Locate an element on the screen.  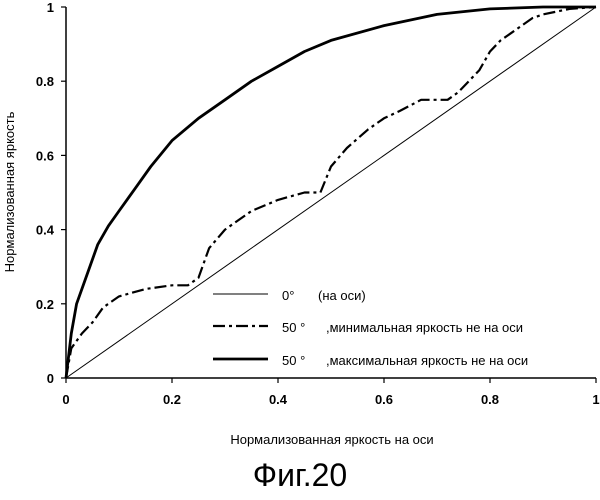
legend-series-name: 0° is located at coordinates (288, 295).